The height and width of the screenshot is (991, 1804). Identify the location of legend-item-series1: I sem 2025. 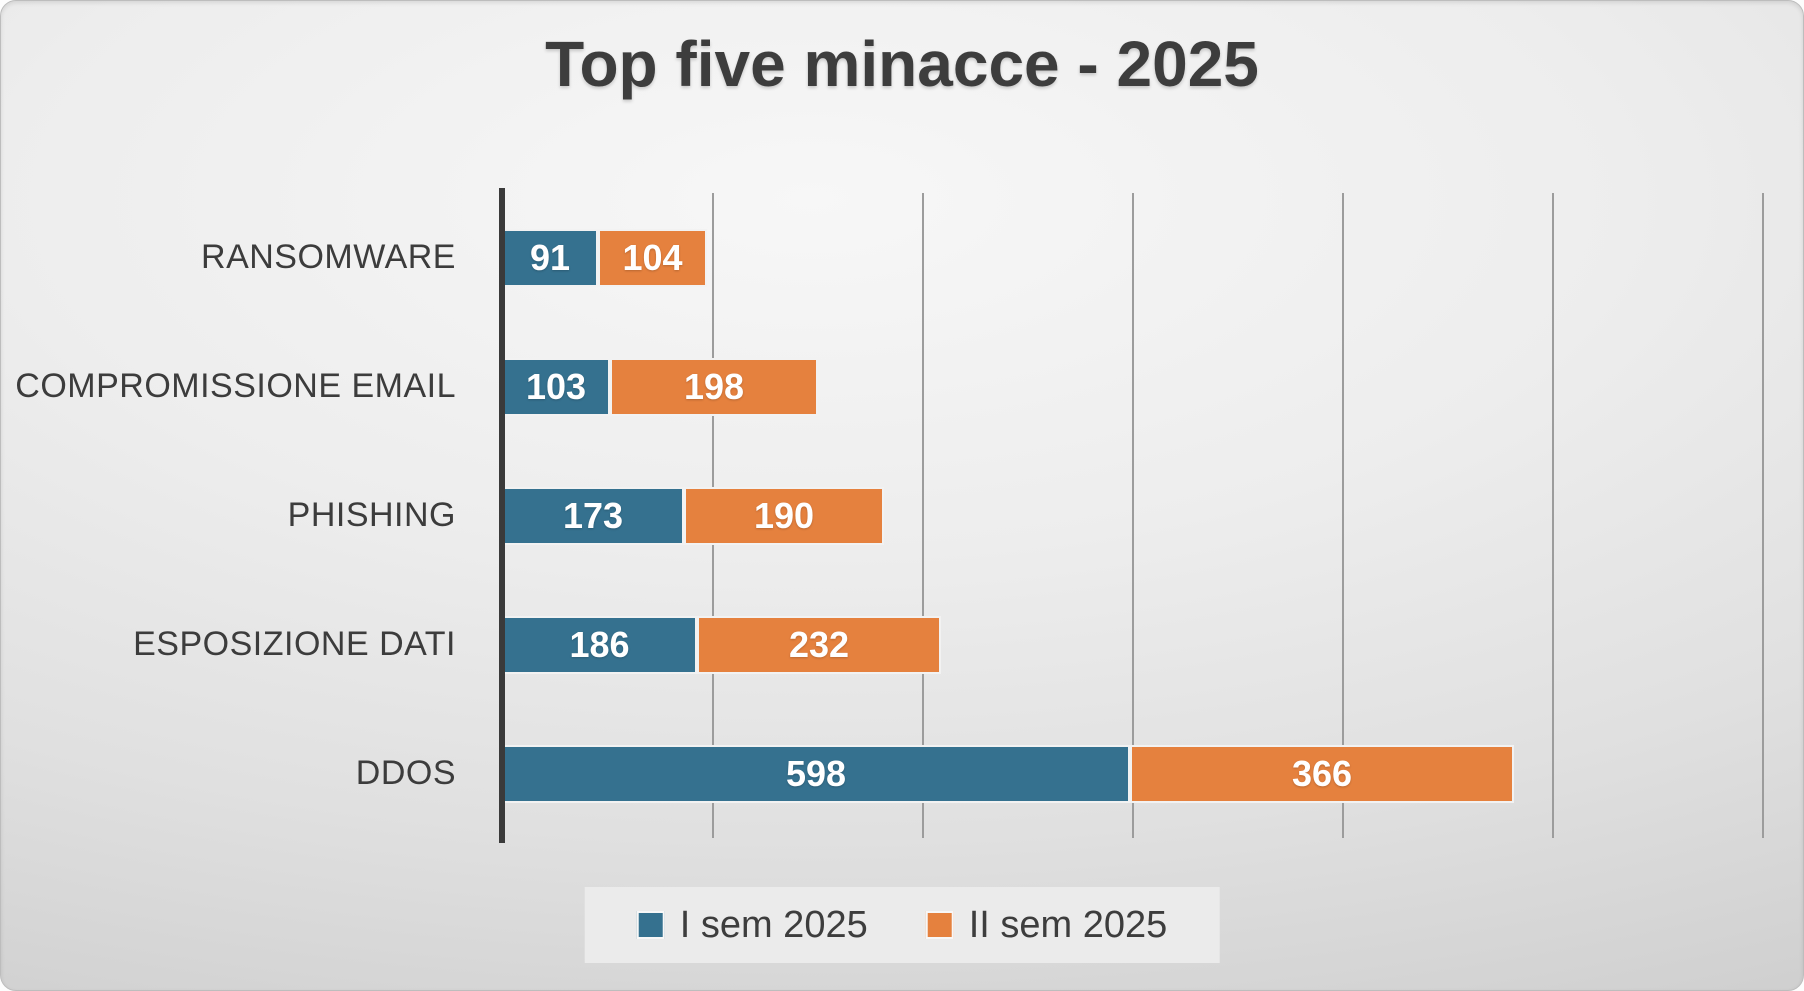
(752, 925).